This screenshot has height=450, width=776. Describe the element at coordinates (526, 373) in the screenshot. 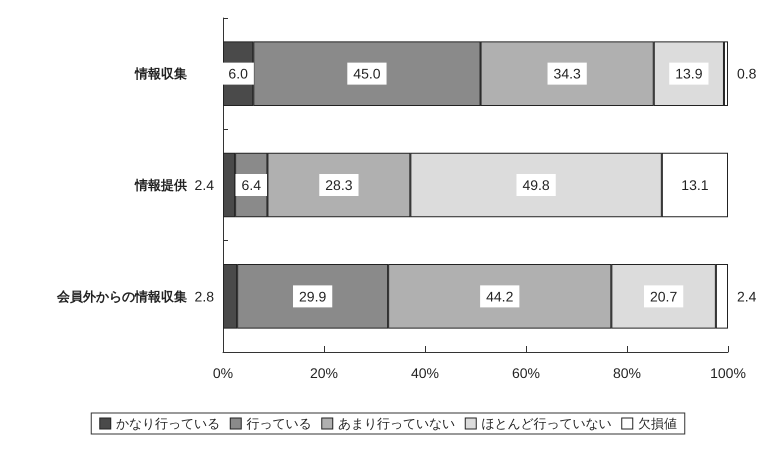

I see `x-tick-label: 60%` at that location.